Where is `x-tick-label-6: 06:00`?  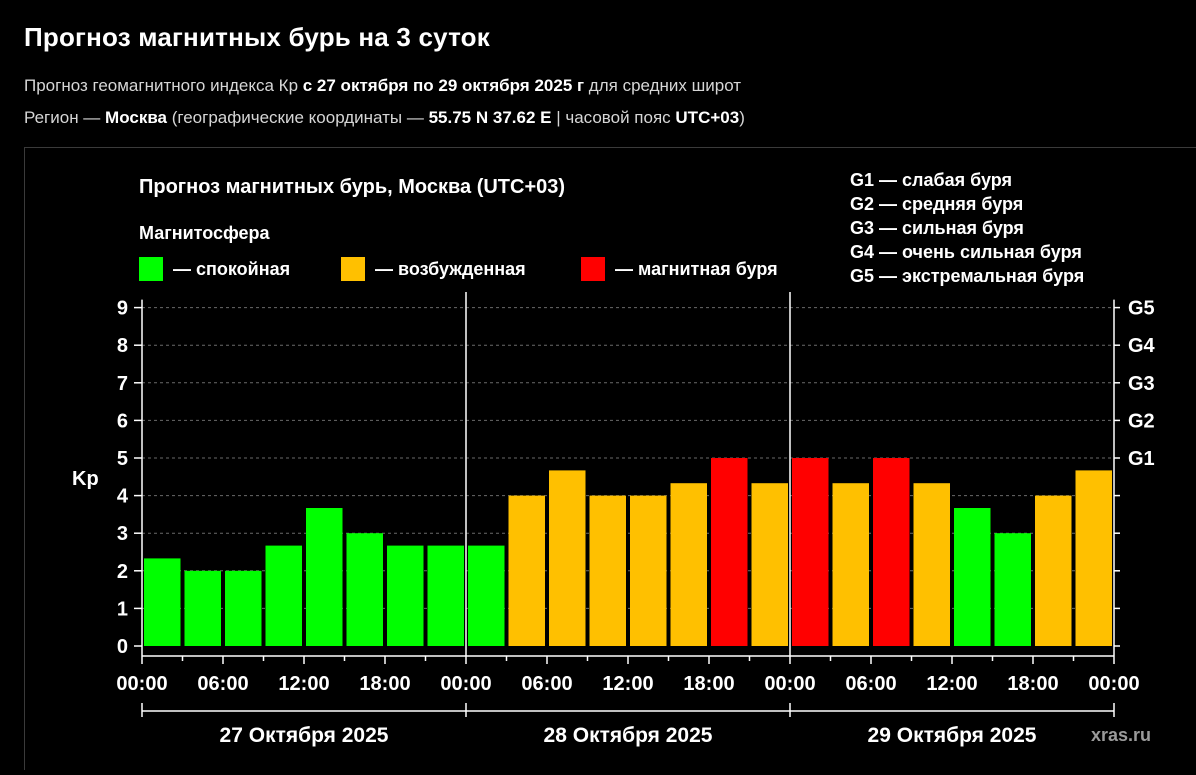
x-tick-label-6: 06:00 is located at coordinates (546, 684).